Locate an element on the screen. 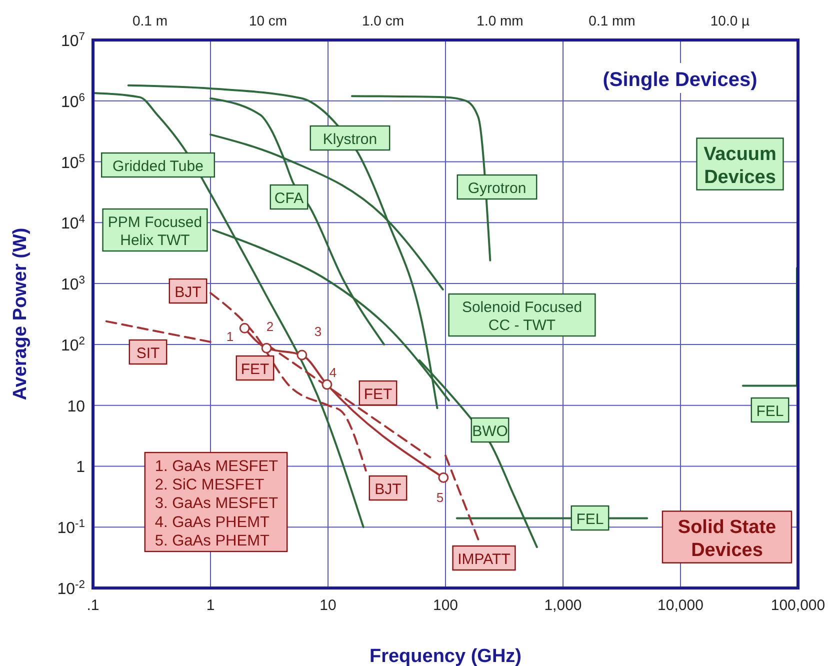  y-tick-label: 10$^{6}$ is located at coordinates (72, 101).